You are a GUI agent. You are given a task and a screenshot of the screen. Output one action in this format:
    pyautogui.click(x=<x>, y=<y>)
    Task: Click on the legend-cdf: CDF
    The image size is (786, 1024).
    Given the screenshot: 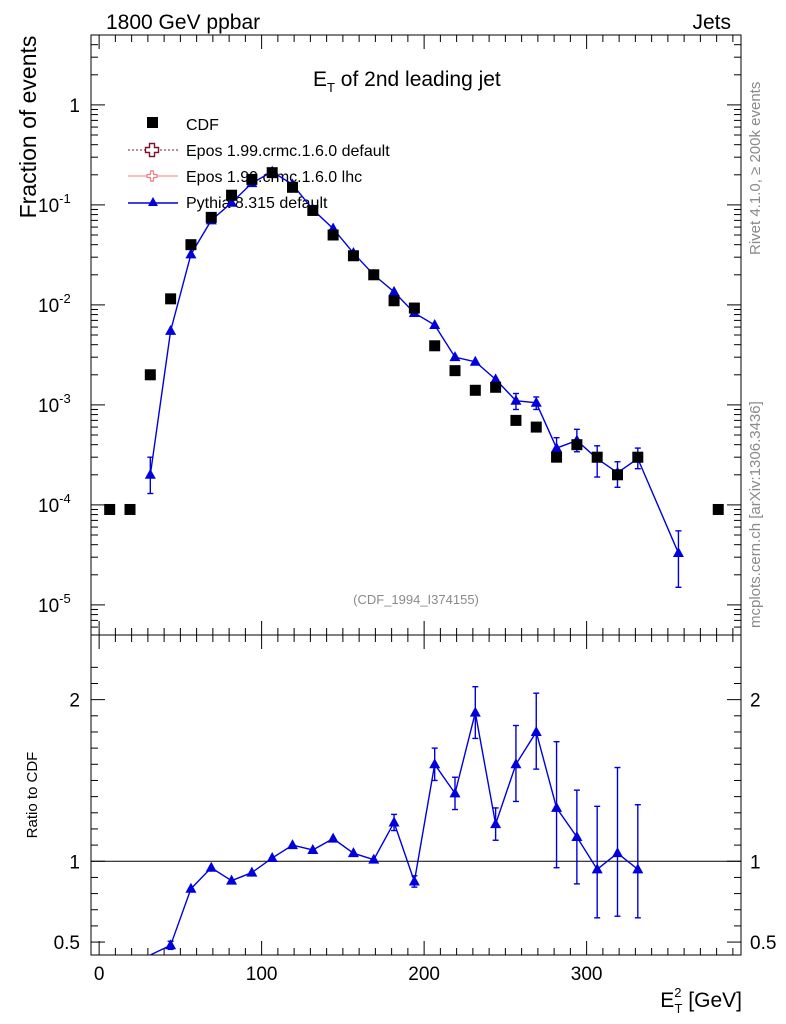 What is the action you would take?
    pyautogui.click(x=202, y=125)
    